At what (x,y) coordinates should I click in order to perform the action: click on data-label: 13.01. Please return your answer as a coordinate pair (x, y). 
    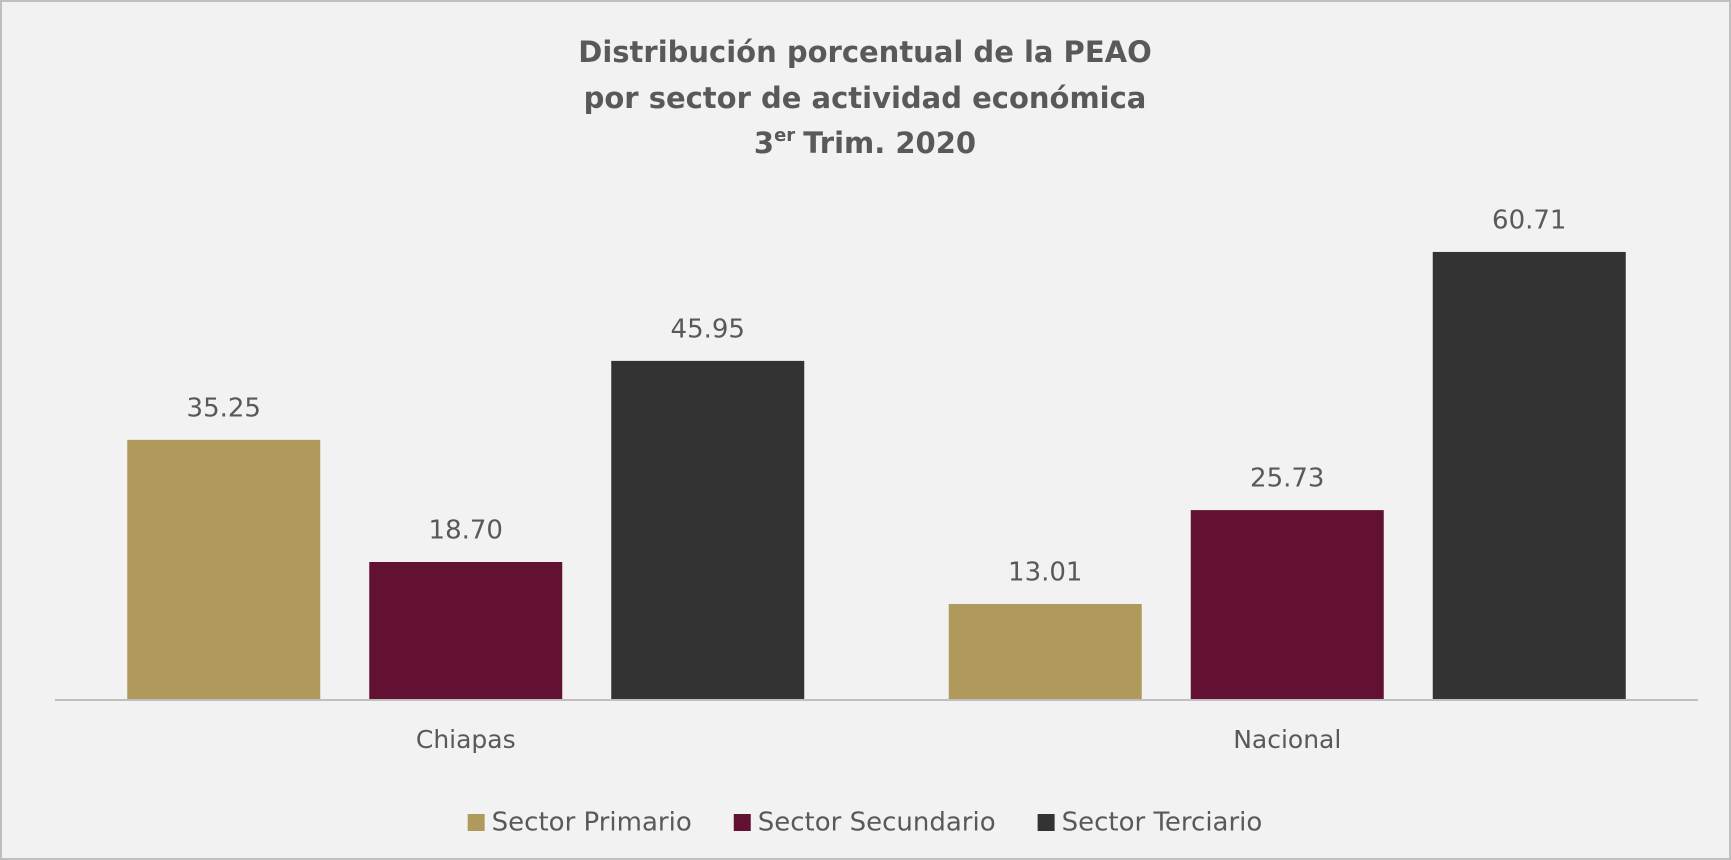
    Looking at the image, I should click on (1045, 572).